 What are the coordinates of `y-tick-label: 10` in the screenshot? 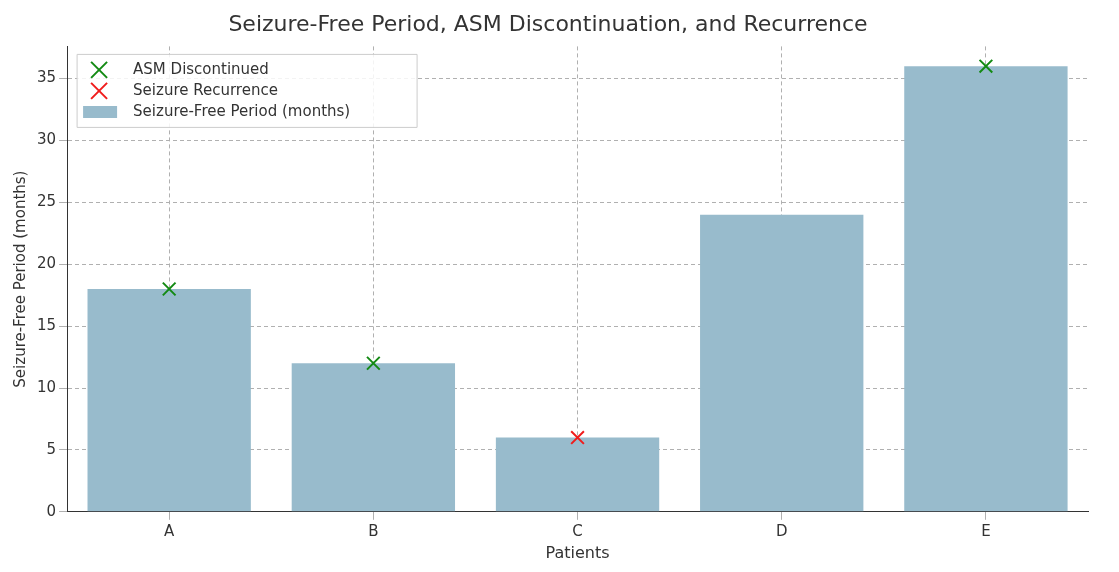 It's located at (46, 386).